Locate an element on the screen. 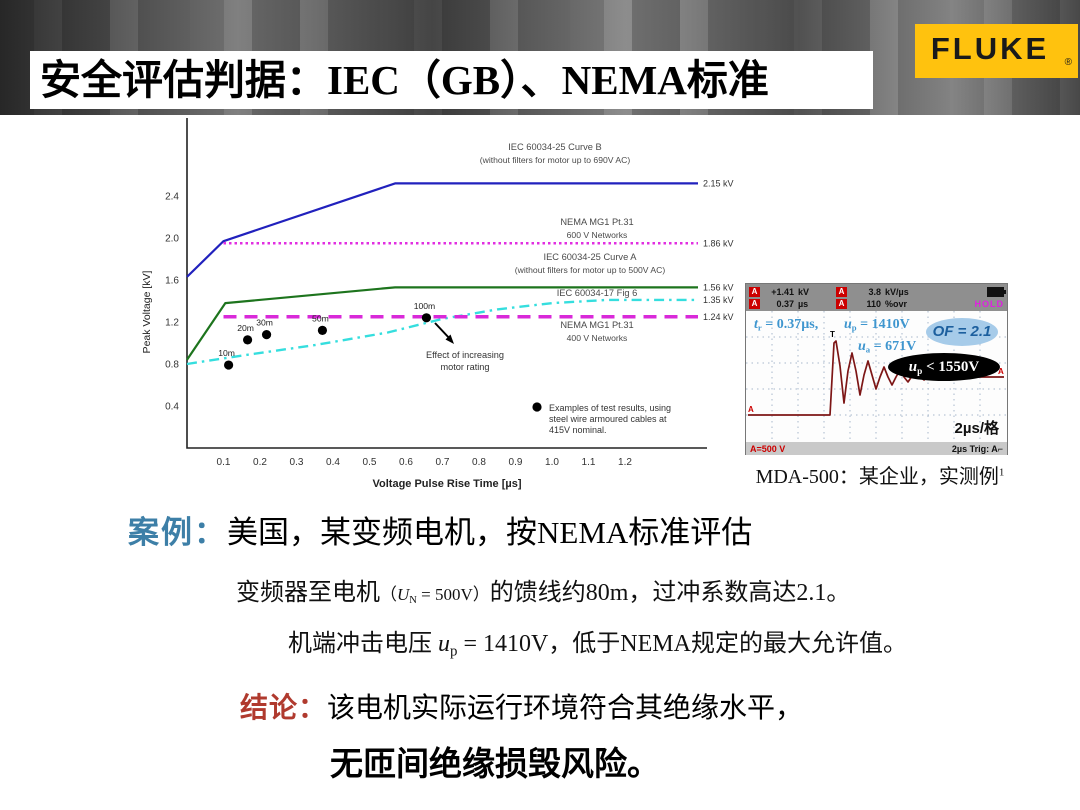  fluke-logo-text: FLUKE is located at coordinates (990, 48).